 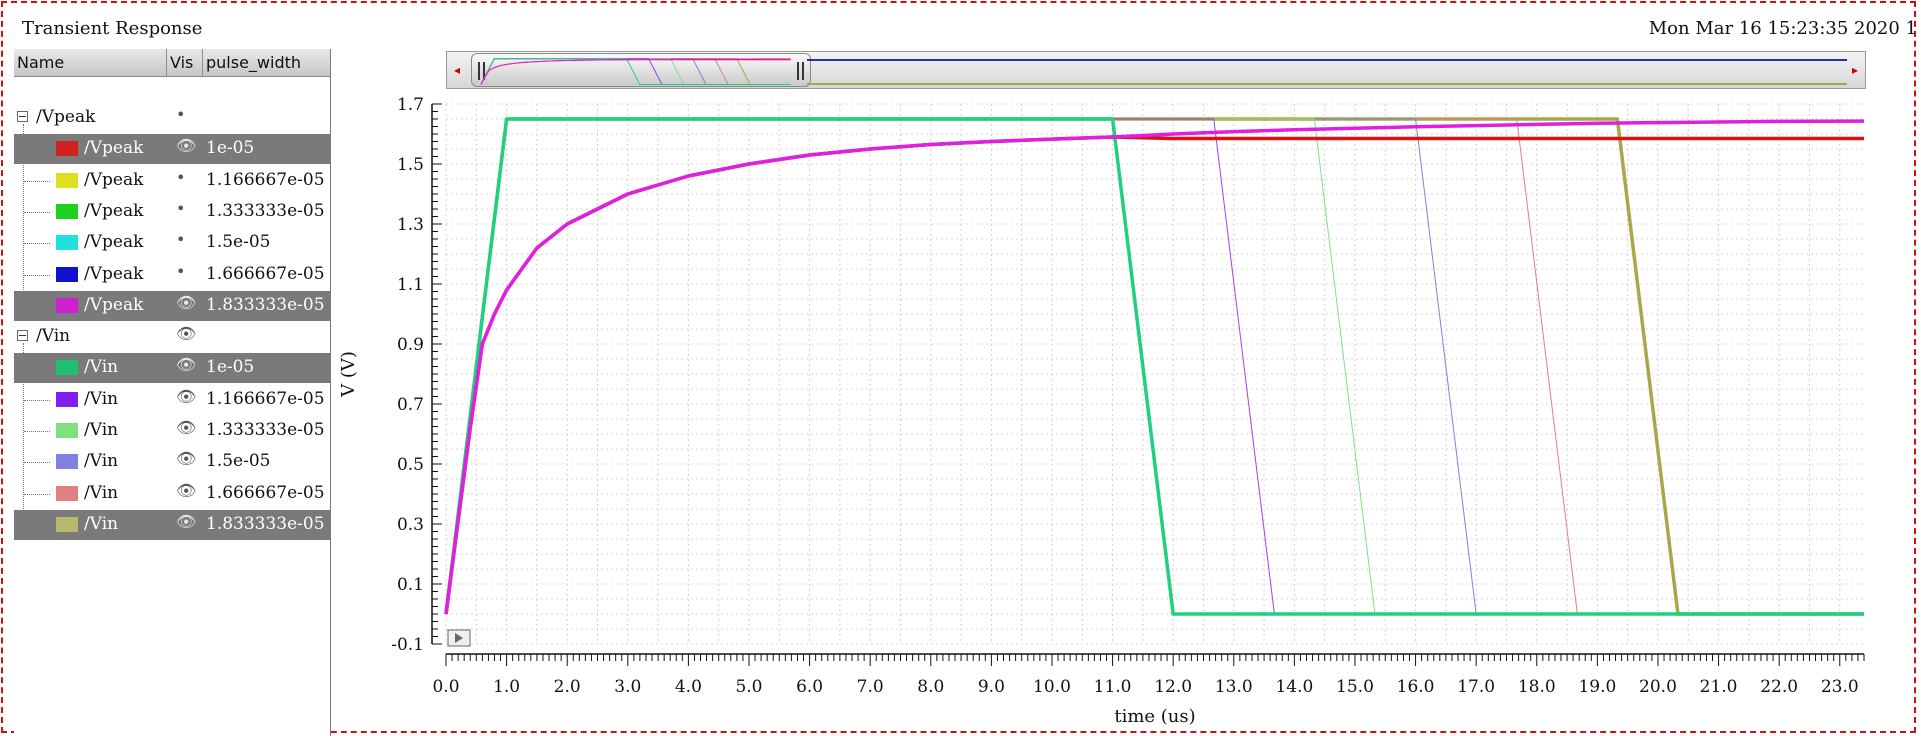 What do you see at coordinates (457, 70) in the screenshot?
I see `scroll-left-button: ◂` at bounding box center [457, 70].